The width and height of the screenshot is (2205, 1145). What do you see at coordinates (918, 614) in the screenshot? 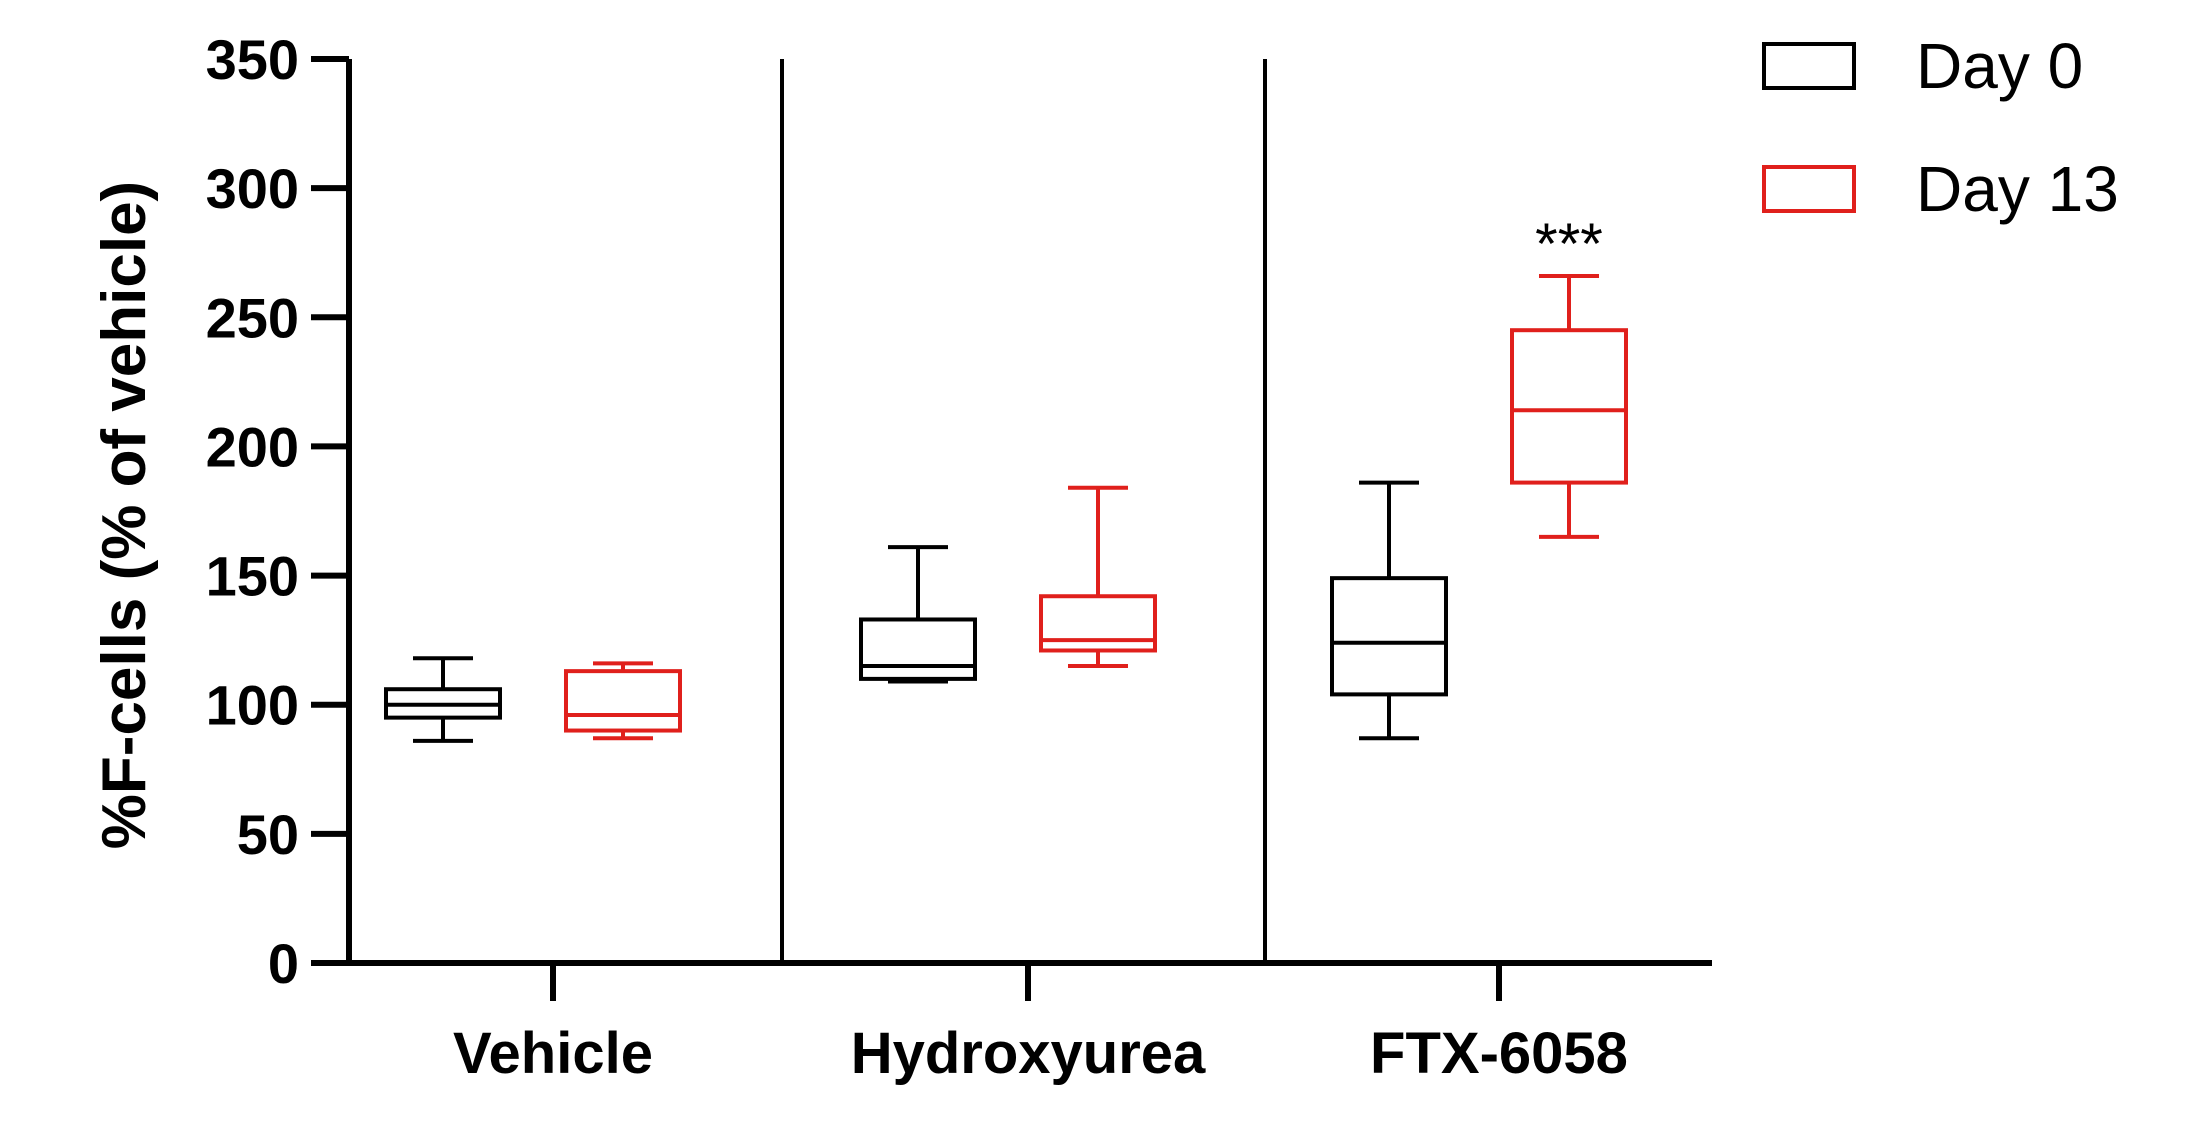
I see `box-day-0-hydroxyurea` at bounding box center [918, 614].